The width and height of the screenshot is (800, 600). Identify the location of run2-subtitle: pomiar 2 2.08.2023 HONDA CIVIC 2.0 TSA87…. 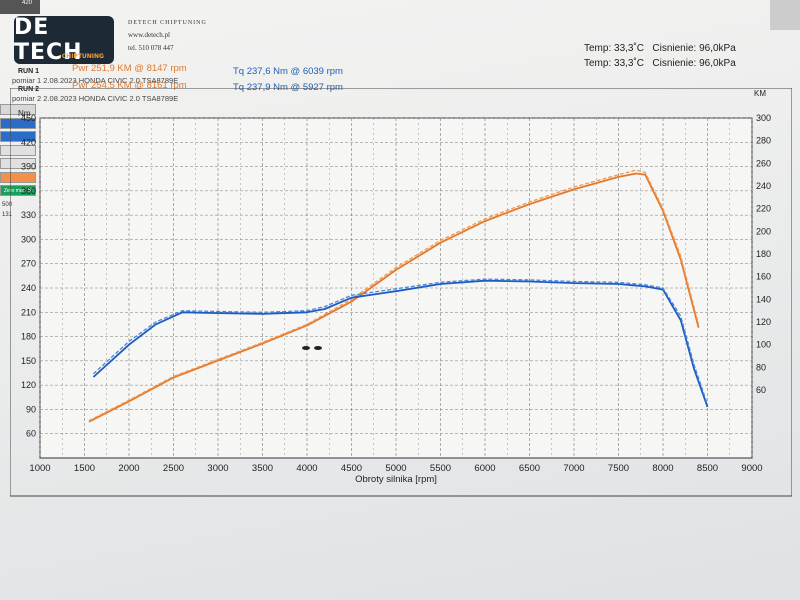
(95, 98).